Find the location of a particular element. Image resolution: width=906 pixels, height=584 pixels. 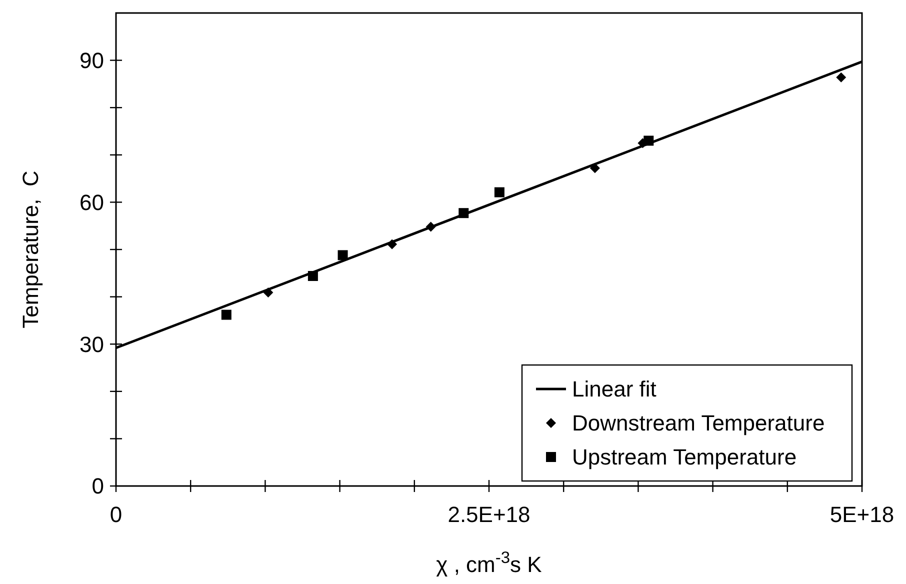

x-tick-label: 2.5E+18 is located at coordinates (489, 514).